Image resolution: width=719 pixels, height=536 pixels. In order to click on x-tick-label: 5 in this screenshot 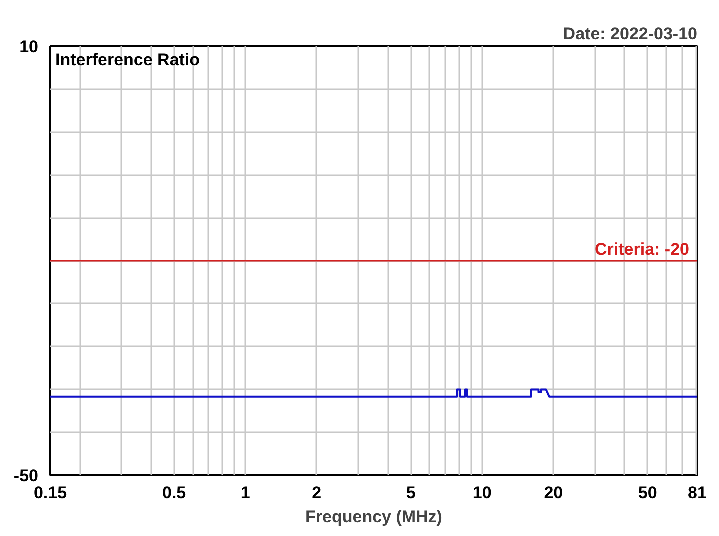, I will do `click(411, 493)`.